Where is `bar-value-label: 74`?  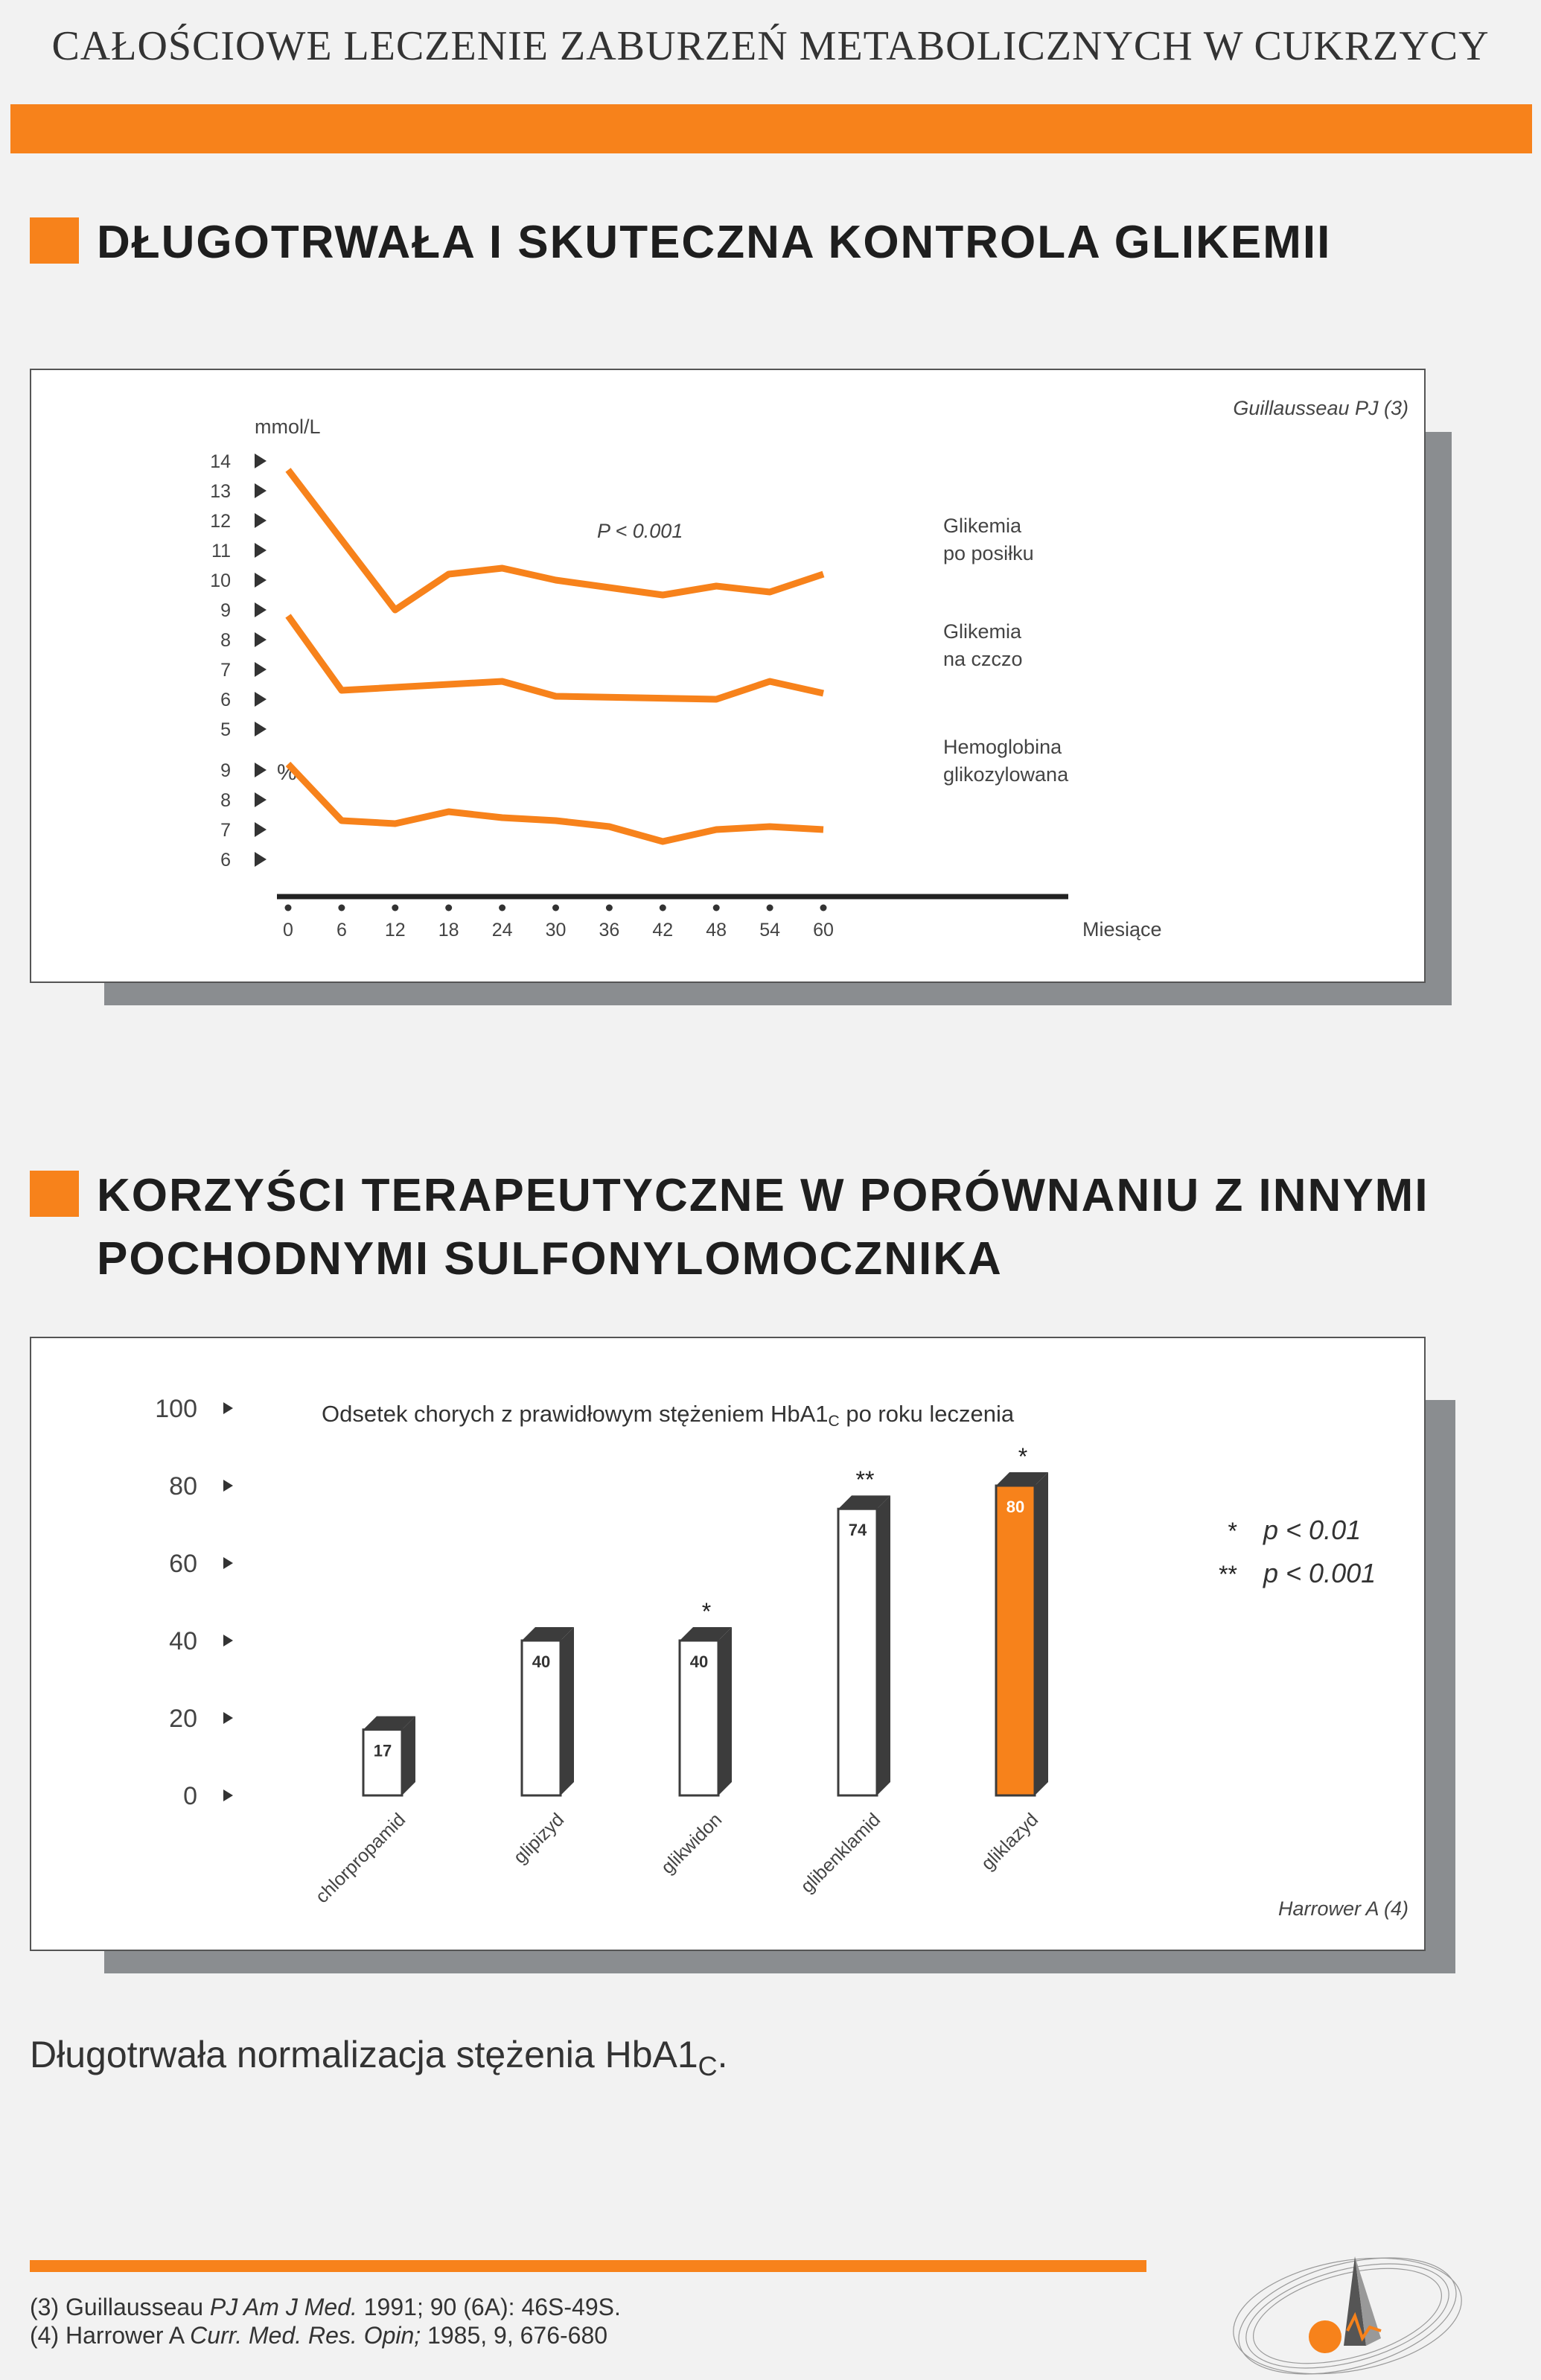
bar-value-label: 74 is located at coordinates (858, 1530).